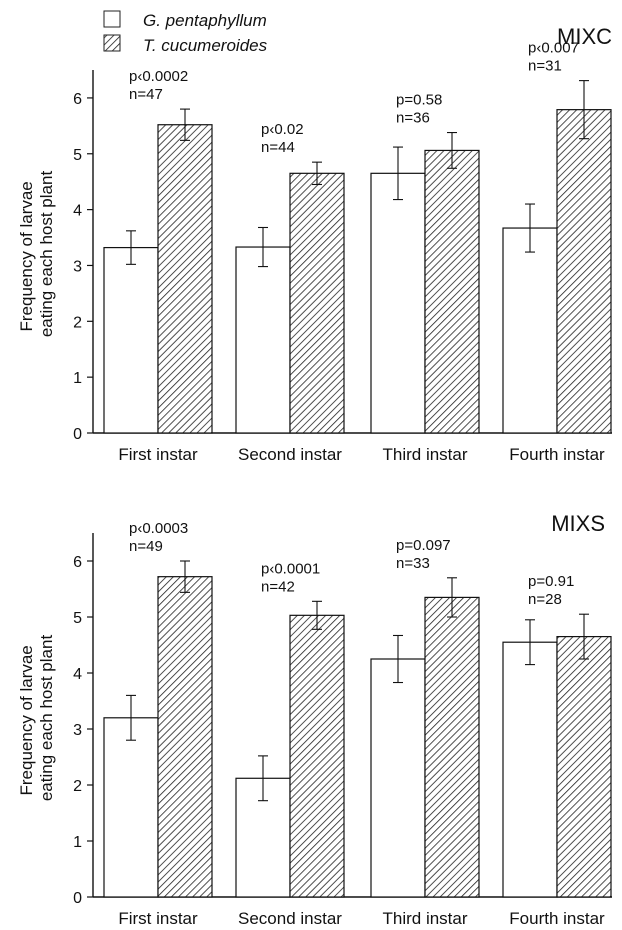 Image resolution: width=622 pixels, height=930 pixels. Describe the element at coordinates (112, 43) in the screenshot. I see `legend-swatch-hatched` at that location.